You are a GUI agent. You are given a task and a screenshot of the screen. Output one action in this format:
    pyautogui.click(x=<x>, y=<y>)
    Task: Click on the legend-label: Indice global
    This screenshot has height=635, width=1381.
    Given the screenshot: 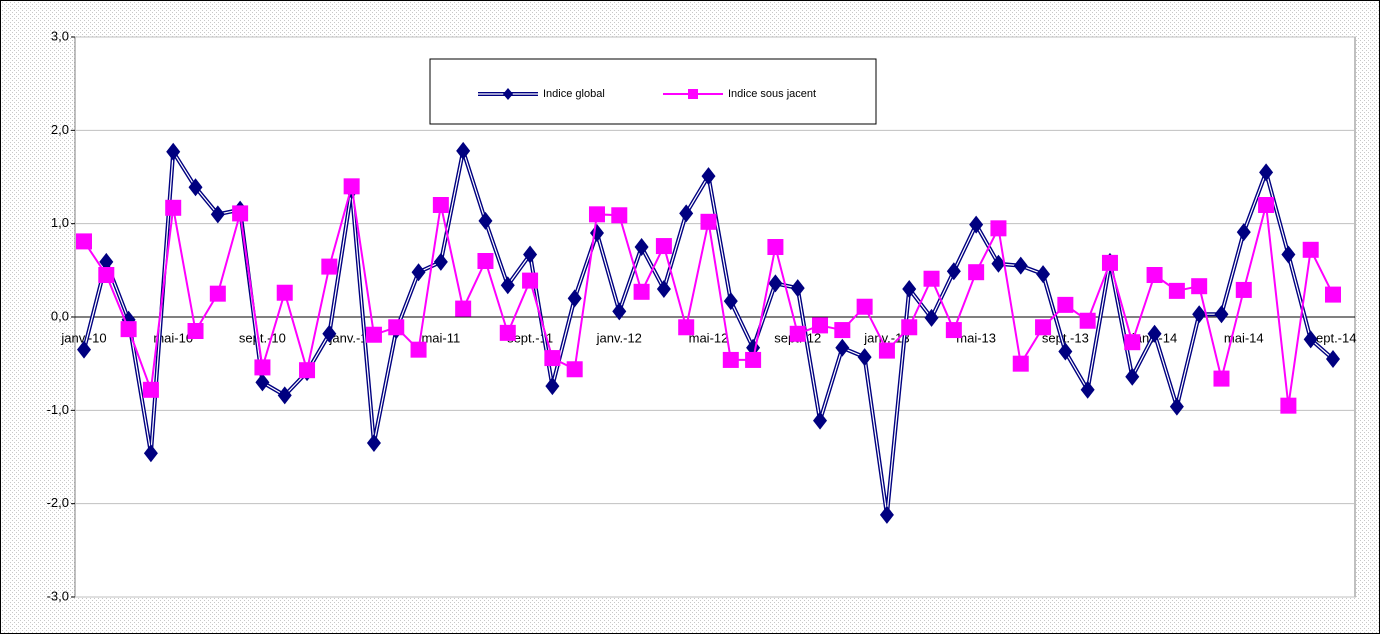 What is the action you would take?
    pyautogui.click(x=574, y=94)
    